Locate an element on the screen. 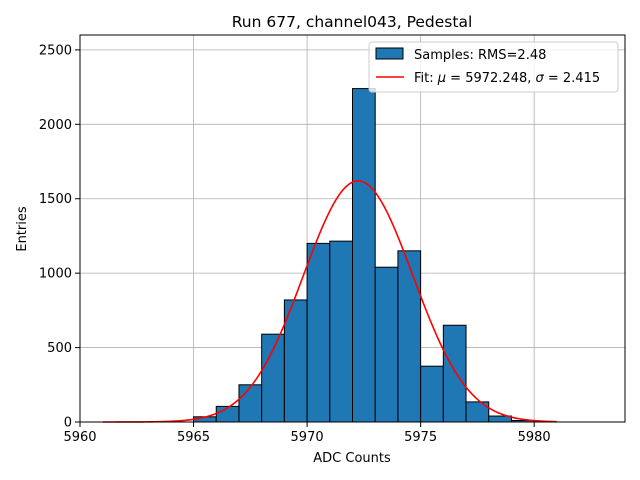  x-axis-label: ADC Counts is located at coordinates (352, 458).